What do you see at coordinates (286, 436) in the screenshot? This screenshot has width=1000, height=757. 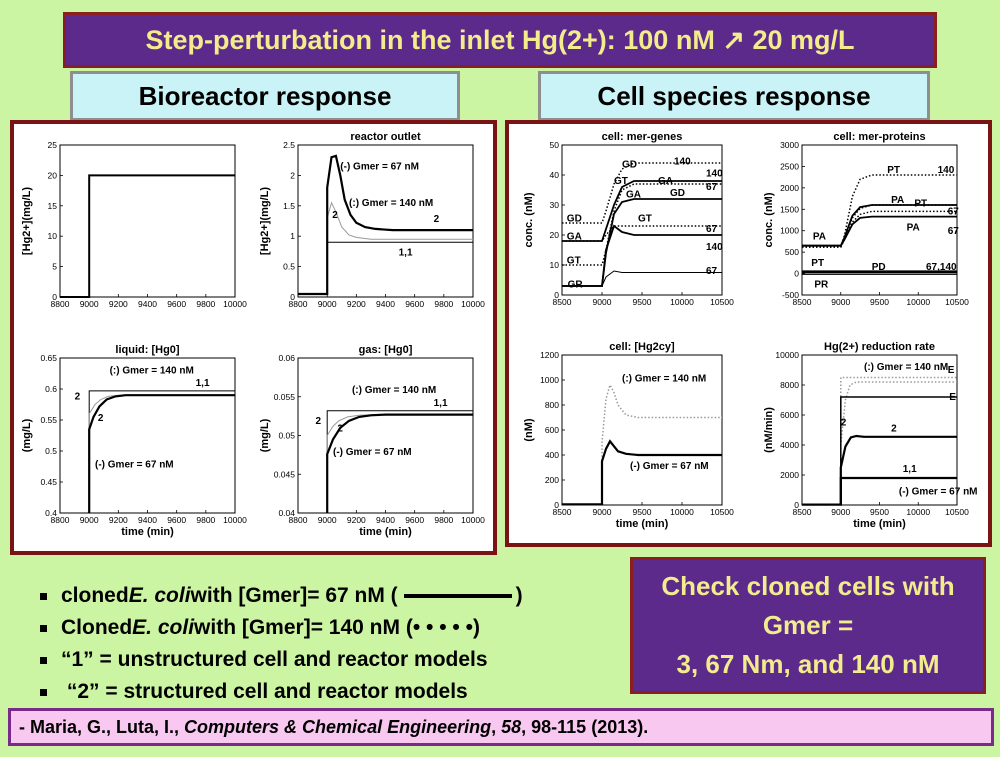 I see `y-tick-label: 0.05` at bounding box center [286, 436].